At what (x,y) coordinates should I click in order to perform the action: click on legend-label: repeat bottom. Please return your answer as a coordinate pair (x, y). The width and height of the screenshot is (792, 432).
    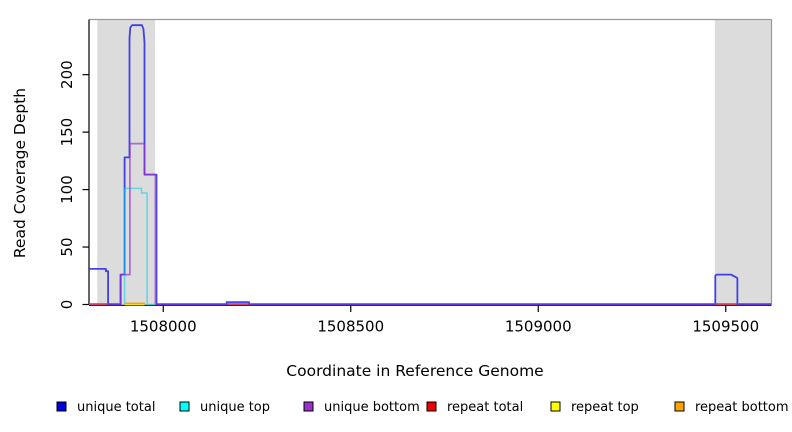
    Looking at the image, I should click on (742, 407).